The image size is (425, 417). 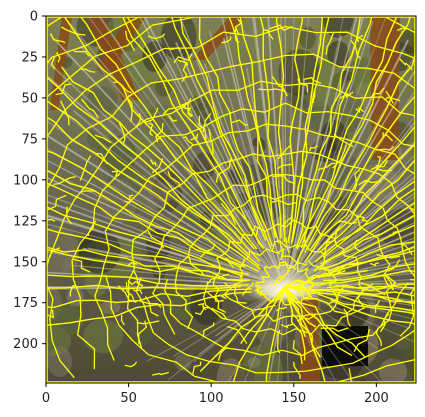 What do you see at coordinates (46, 398) in the screenshot?
I see `x-tick-label: 0` at bounding box center [46, 398].